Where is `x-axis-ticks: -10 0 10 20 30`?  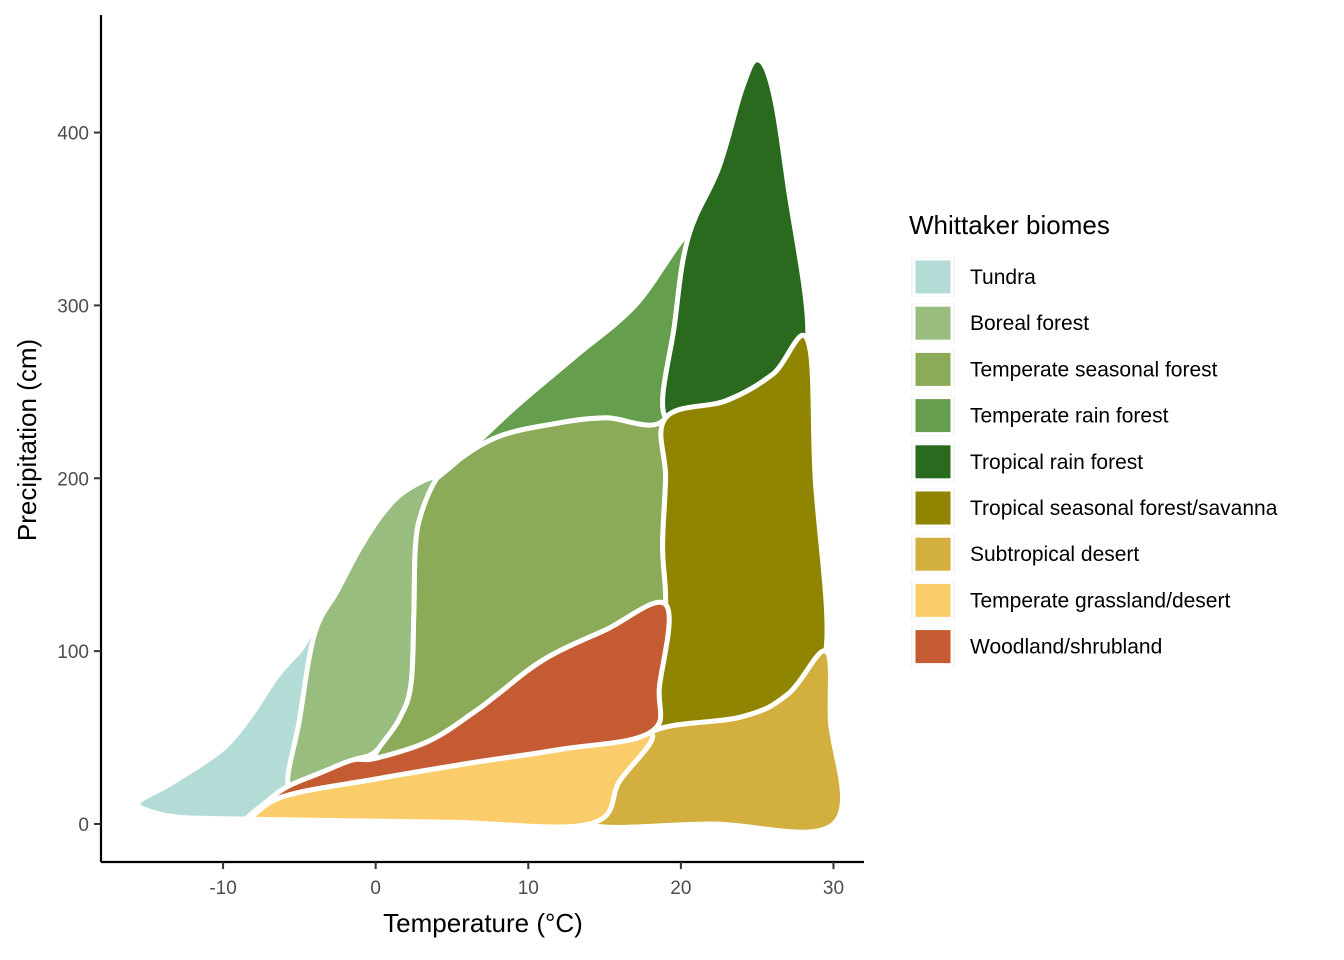
x-axis-ticks: -10 0 10 20 30 is located at coordinates (526, 880).